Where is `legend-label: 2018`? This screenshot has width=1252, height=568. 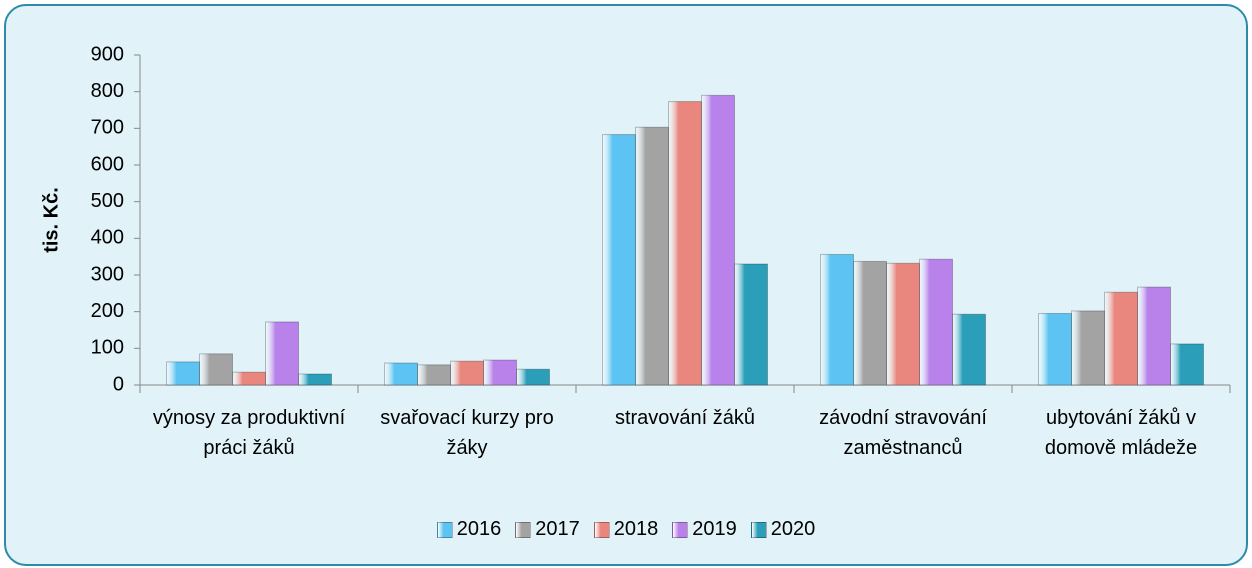
legend-label: 2018 is located at coordinates (636, 529).